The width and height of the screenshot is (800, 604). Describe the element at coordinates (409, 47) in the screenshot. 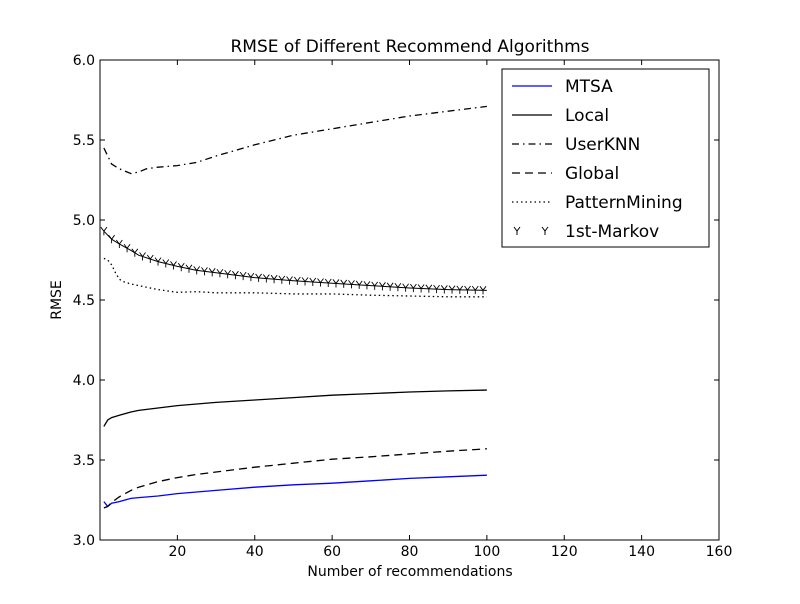

I see `chart-title: RMSE of Different Recommend Algorithms` at that location.